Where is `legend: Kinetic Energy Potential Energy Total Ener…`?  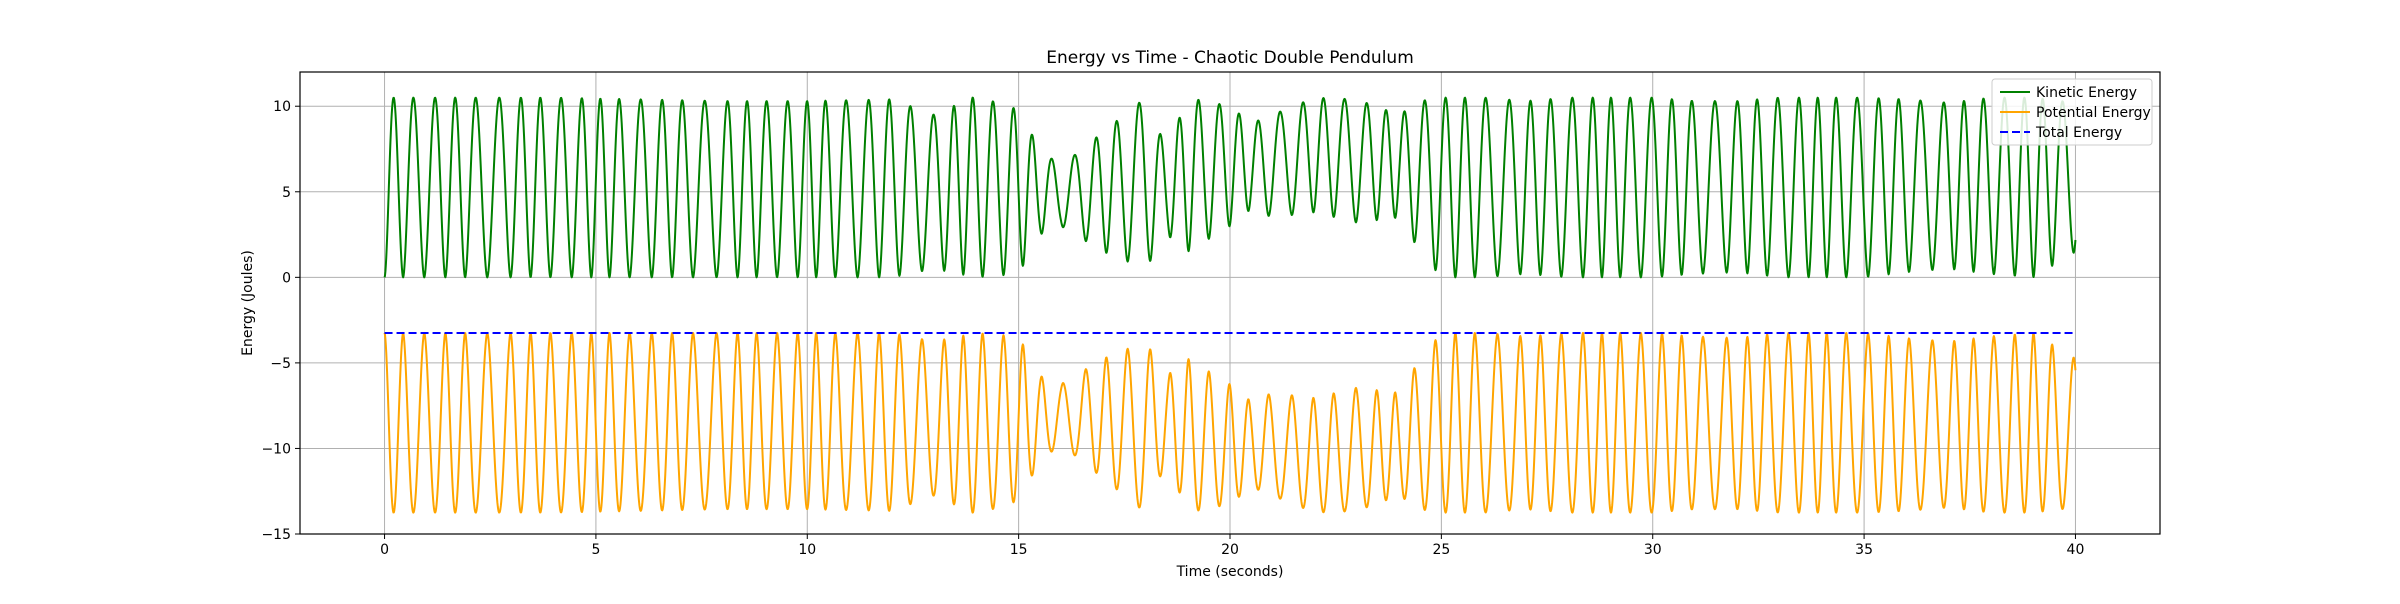
legend: Kinetic Energy Potential Energy Total Ener… is located at coordinates (2072, 112).